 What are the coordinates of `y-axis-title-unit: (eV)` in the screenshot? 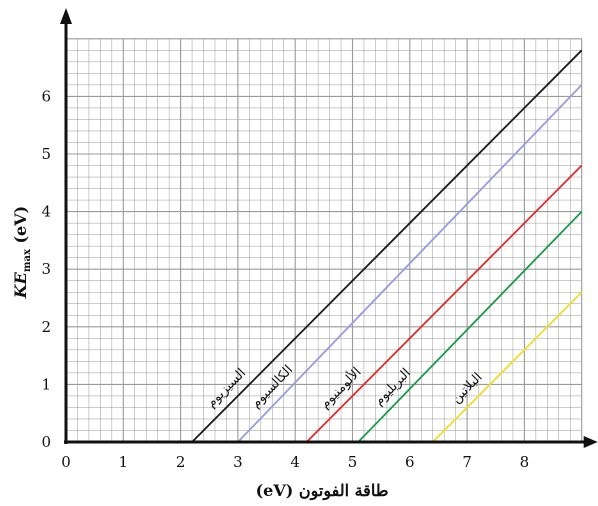 It's located at (20, 227).